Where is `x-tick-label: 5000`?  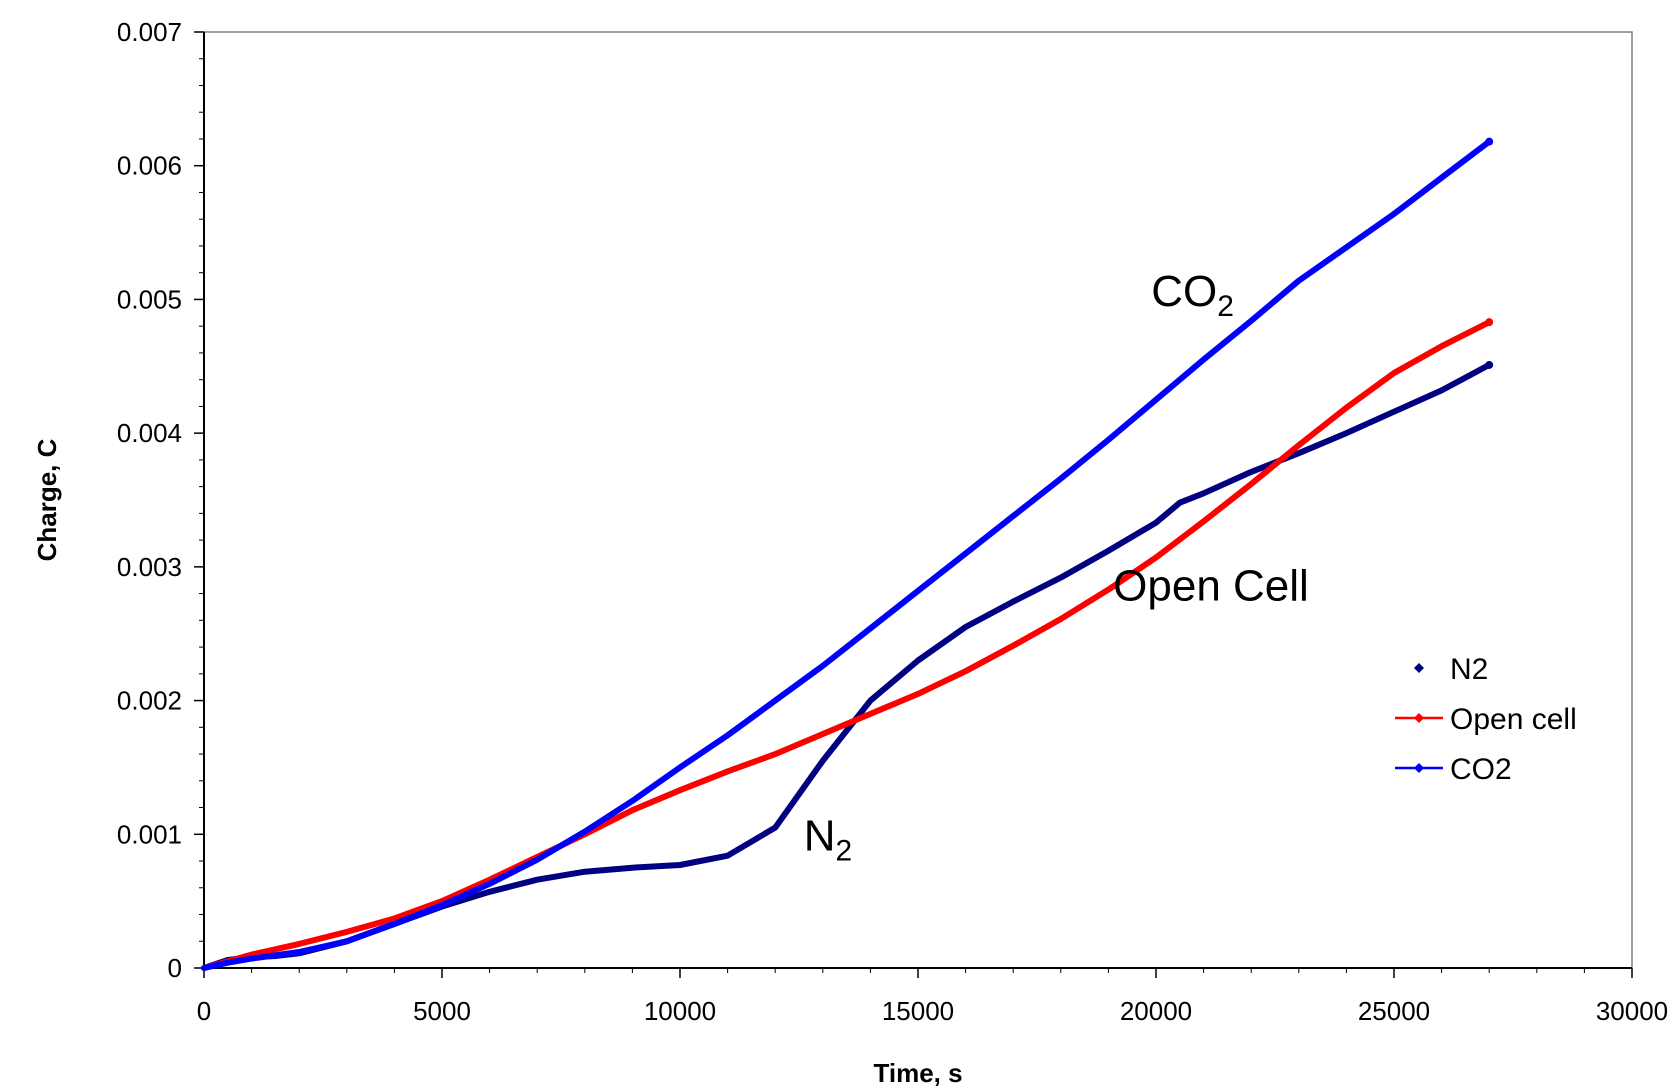 x-tick-label: 5000 is located at coordinates (442, 1011).